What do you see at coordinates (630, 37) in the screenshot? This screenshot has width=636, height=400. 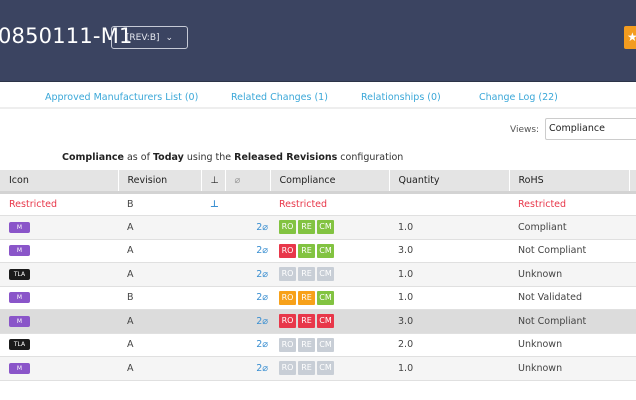 I see `star-icon: ★` at bounding box center [630, 37].